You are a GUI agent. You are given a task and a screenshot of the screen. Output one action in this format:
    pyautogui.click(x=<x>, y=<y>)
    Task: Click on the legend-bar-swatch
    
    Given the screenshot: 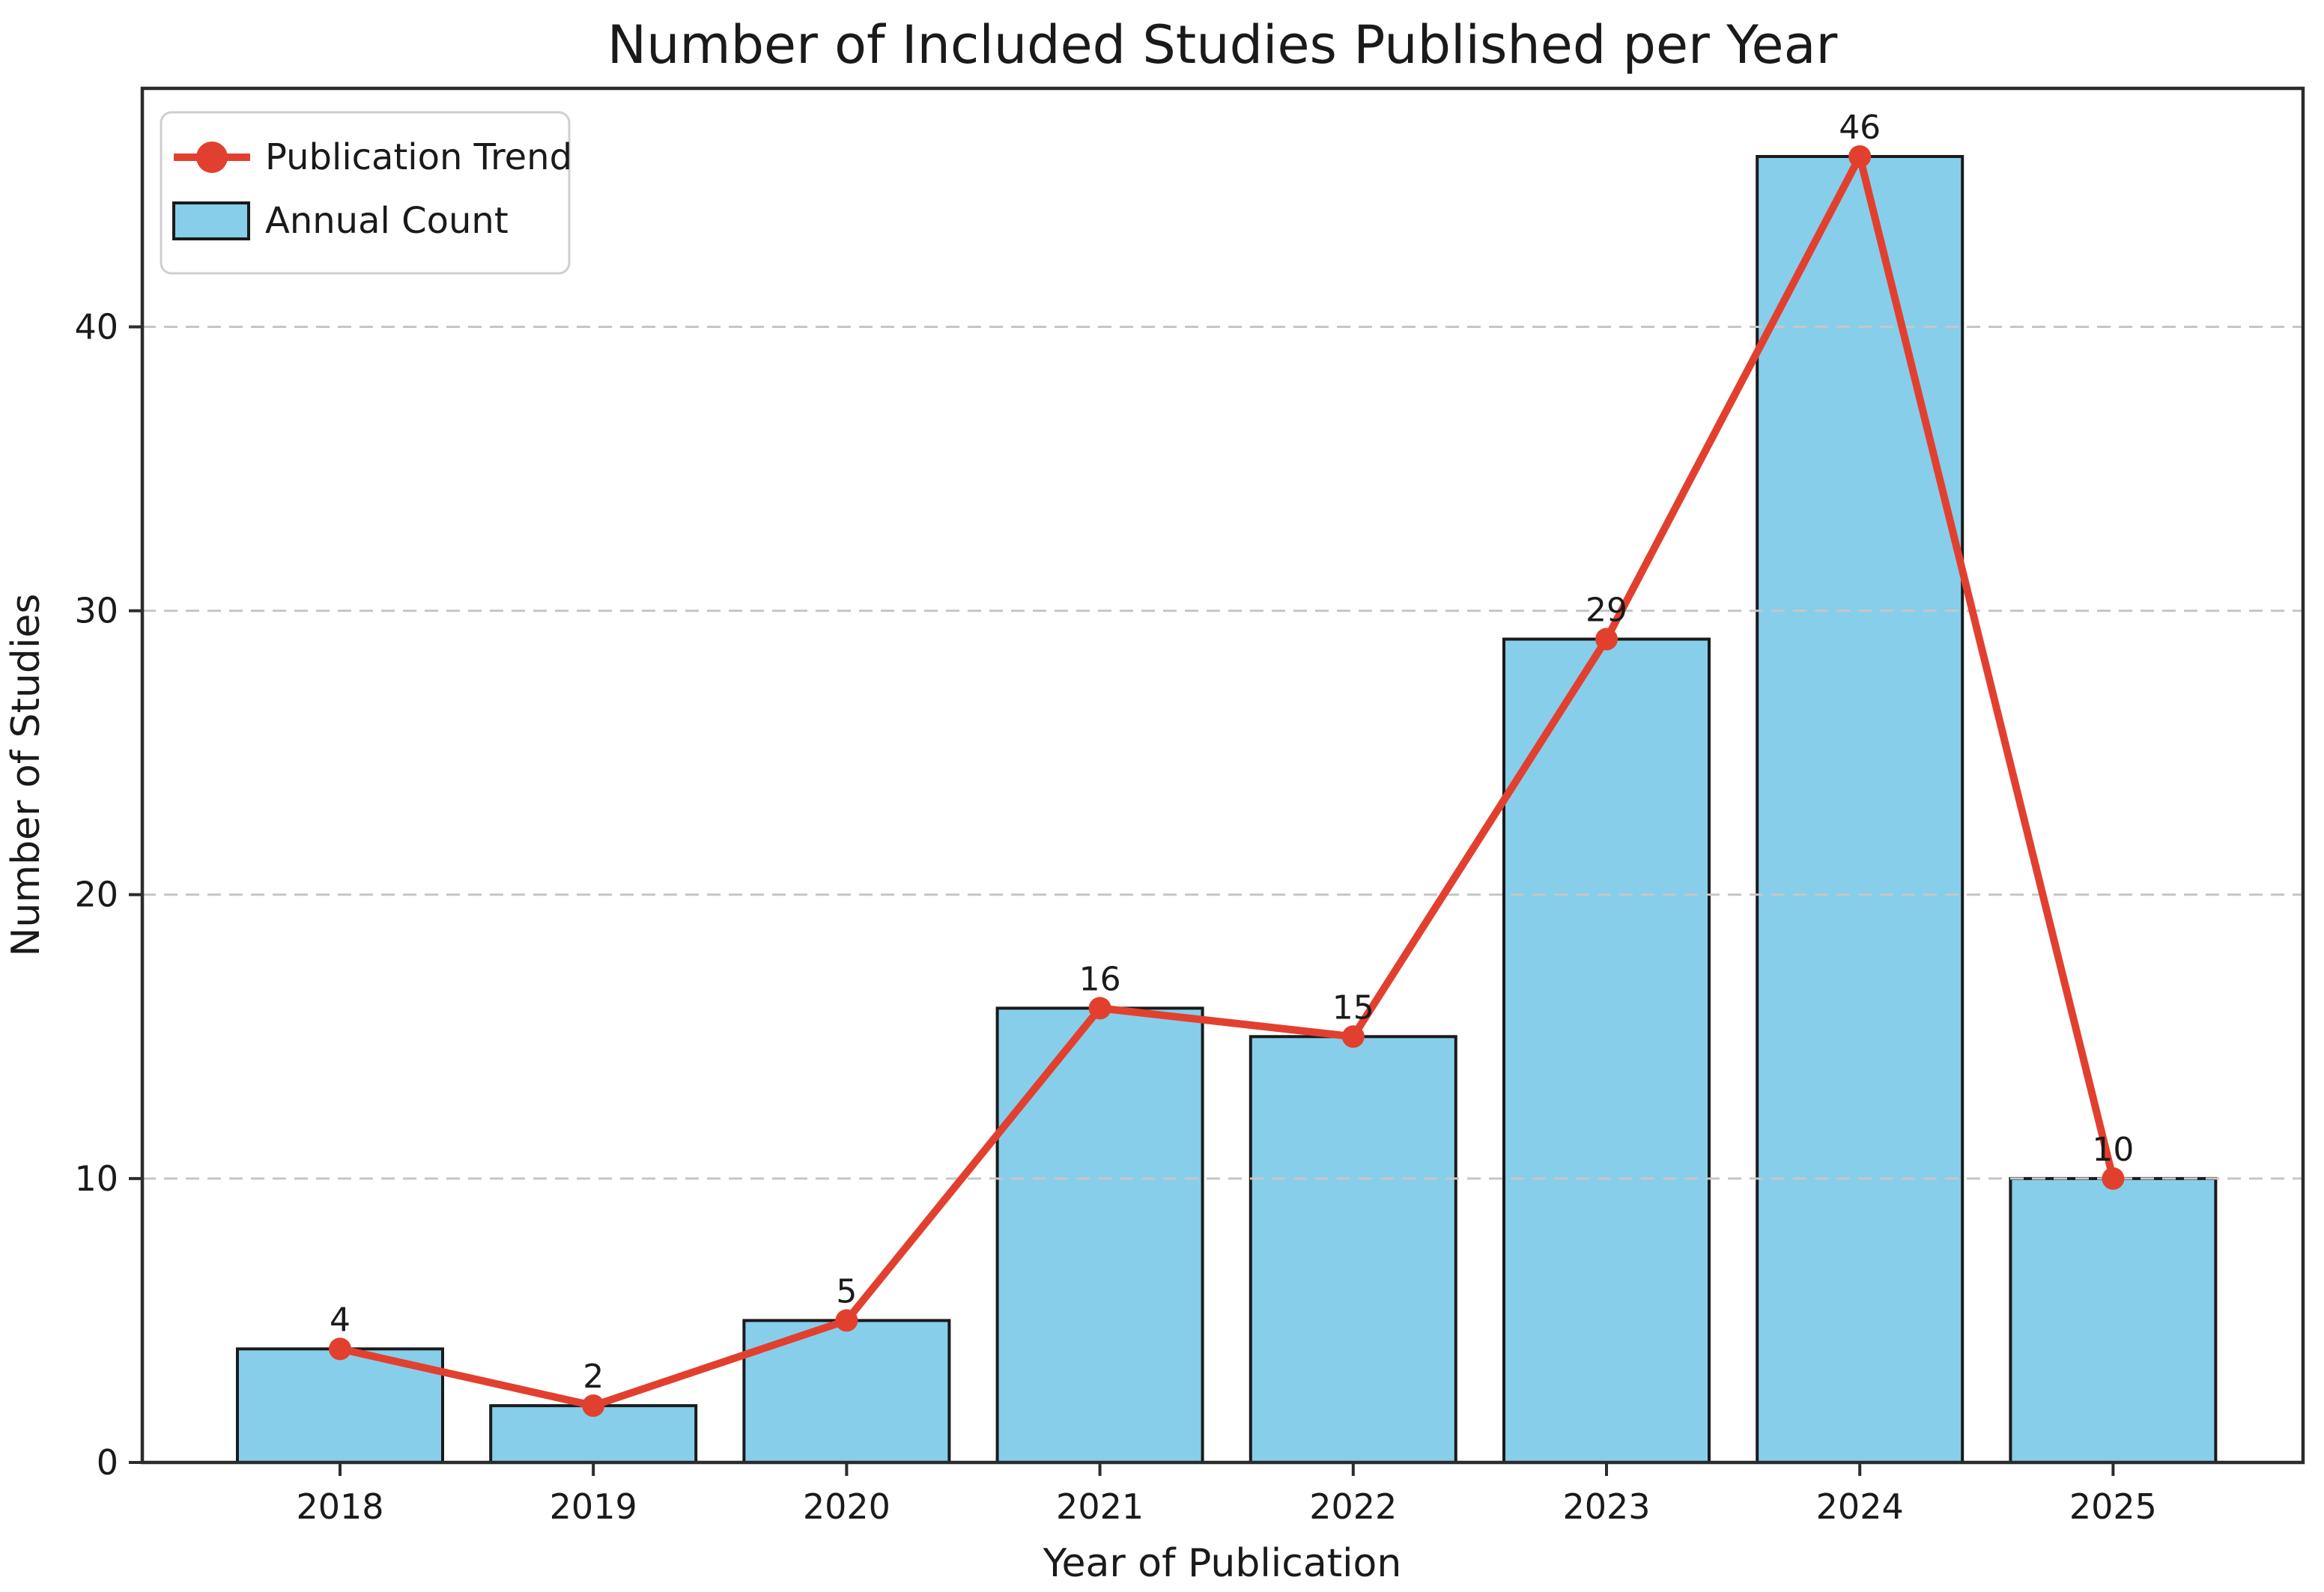 What is the action you would take?
    pyautogui.click(x=211, y=221)
    